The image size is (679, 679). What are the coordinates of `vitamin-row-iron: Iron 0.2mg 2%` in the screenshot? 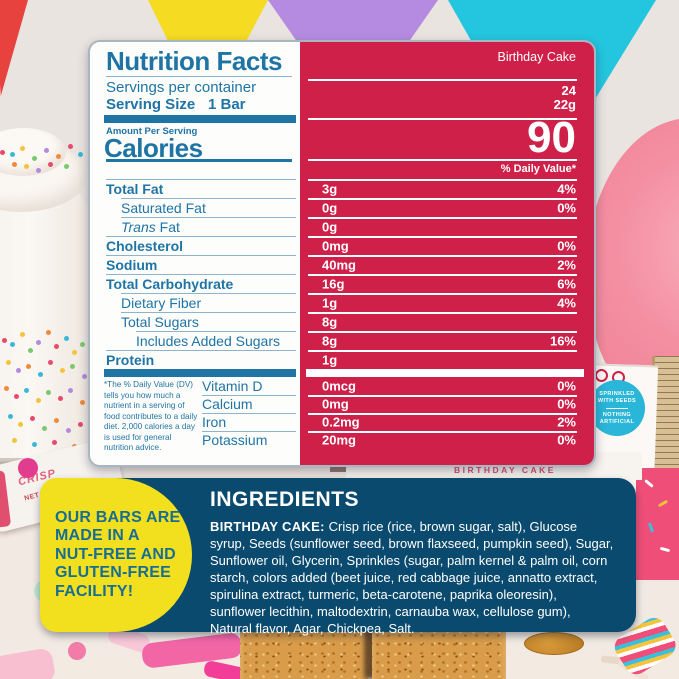 It's located at (342, 422).